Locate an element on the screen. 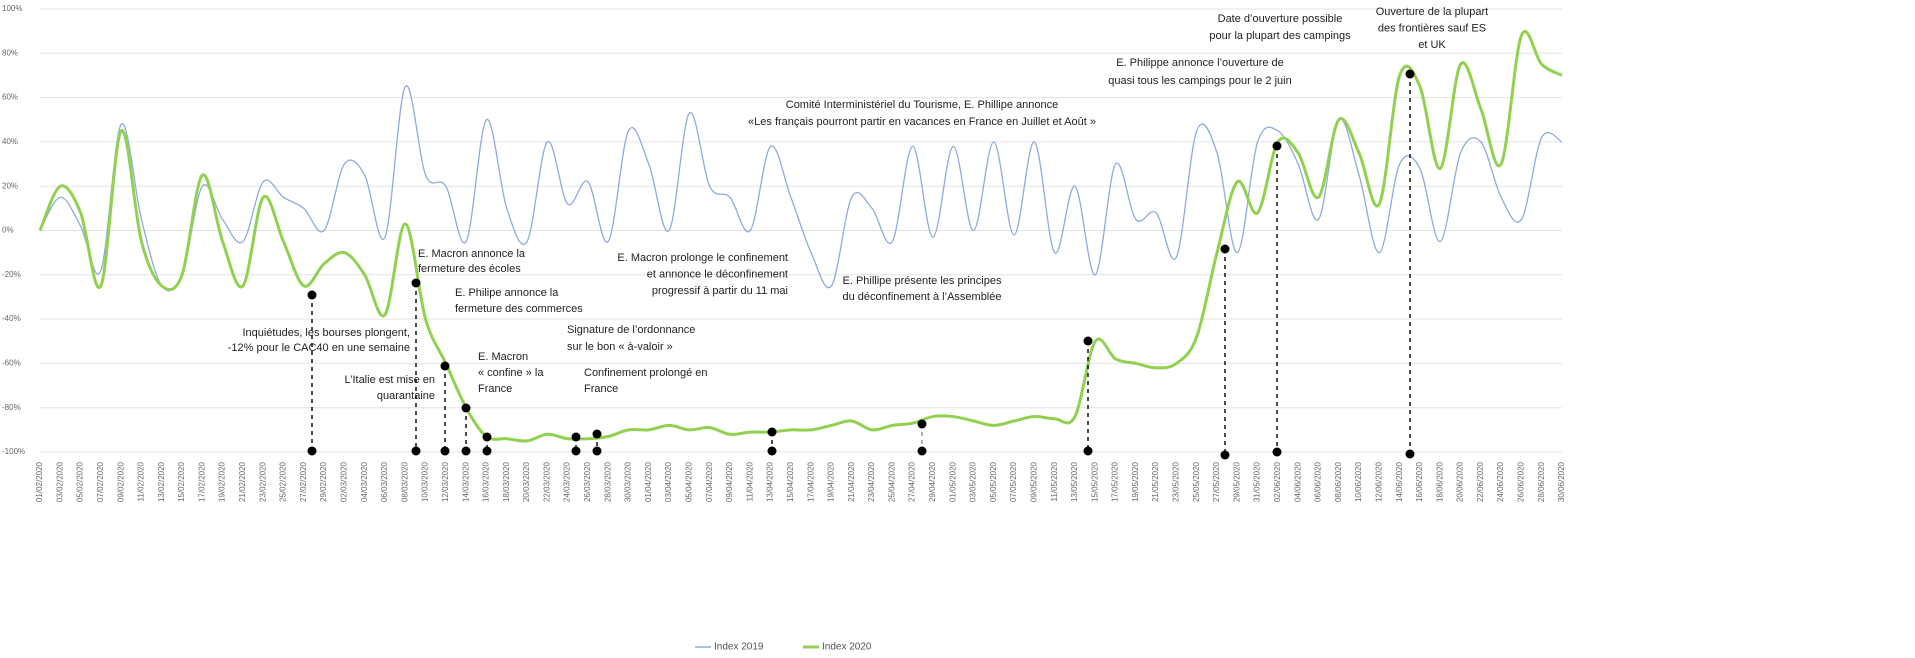  annotation-text: France is located at coordinates (601, 389).